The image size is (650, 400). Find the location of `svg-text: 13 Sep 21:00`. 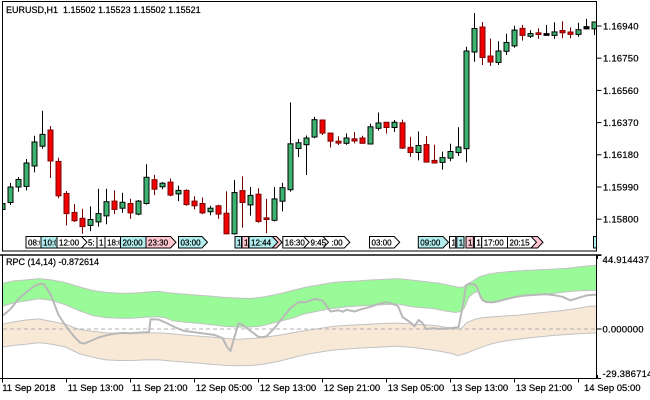

svg-text: 13 Sep 21:00 is located at coordinates (544, 388).